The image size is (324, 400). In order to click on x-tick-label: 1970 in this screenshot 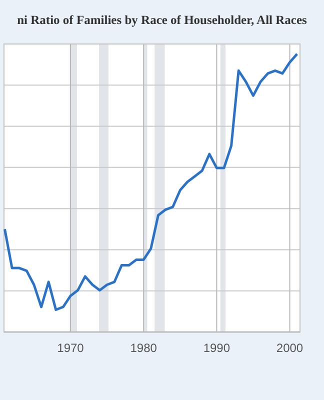, I will do `click(70, 348)`.